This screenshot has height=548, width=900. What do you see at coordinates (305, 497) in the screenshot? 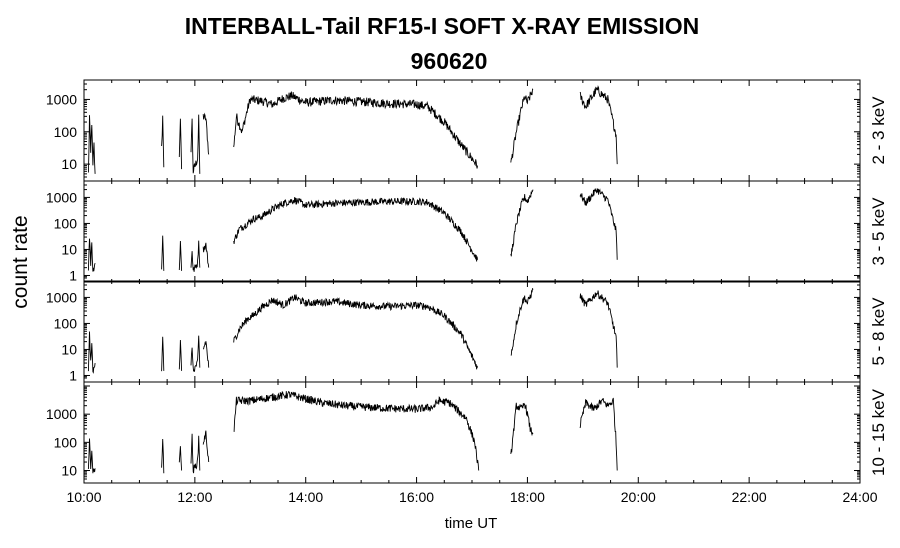
I see `x-tick-label: 14:00` at bounding box center [305, 497].